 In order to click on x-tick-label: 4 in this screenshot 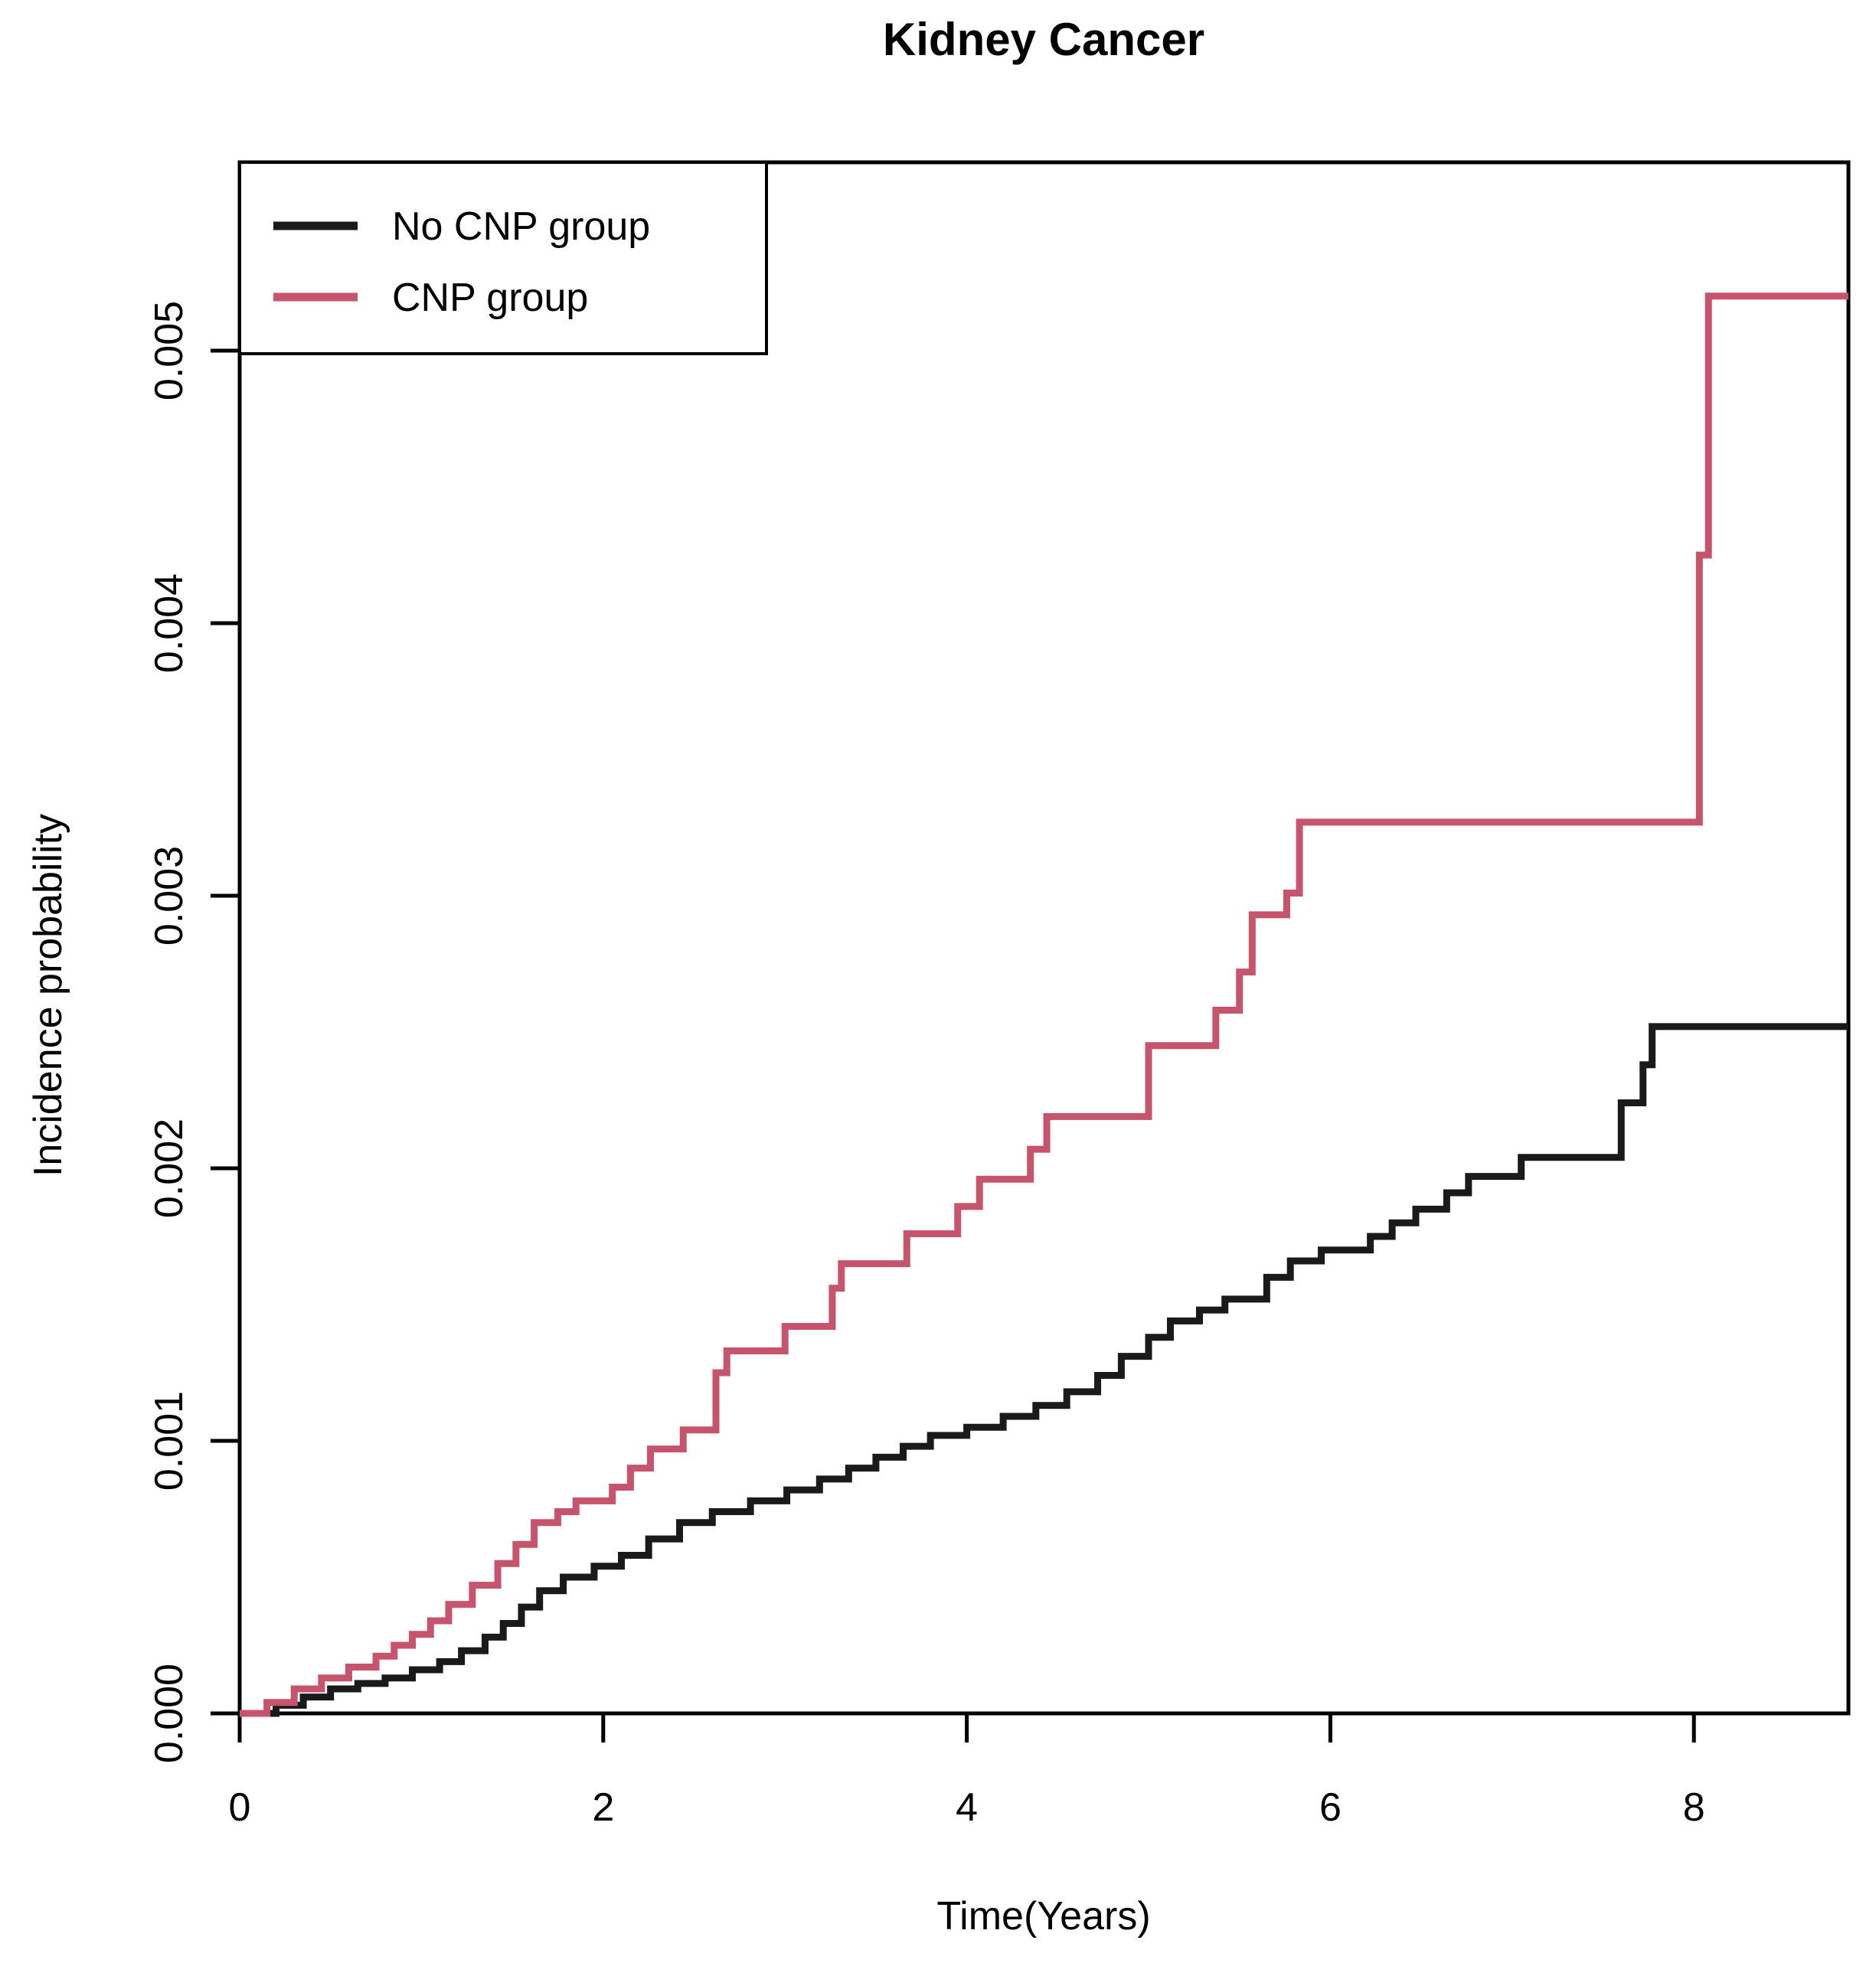, I will do `click(967, 1807)`.